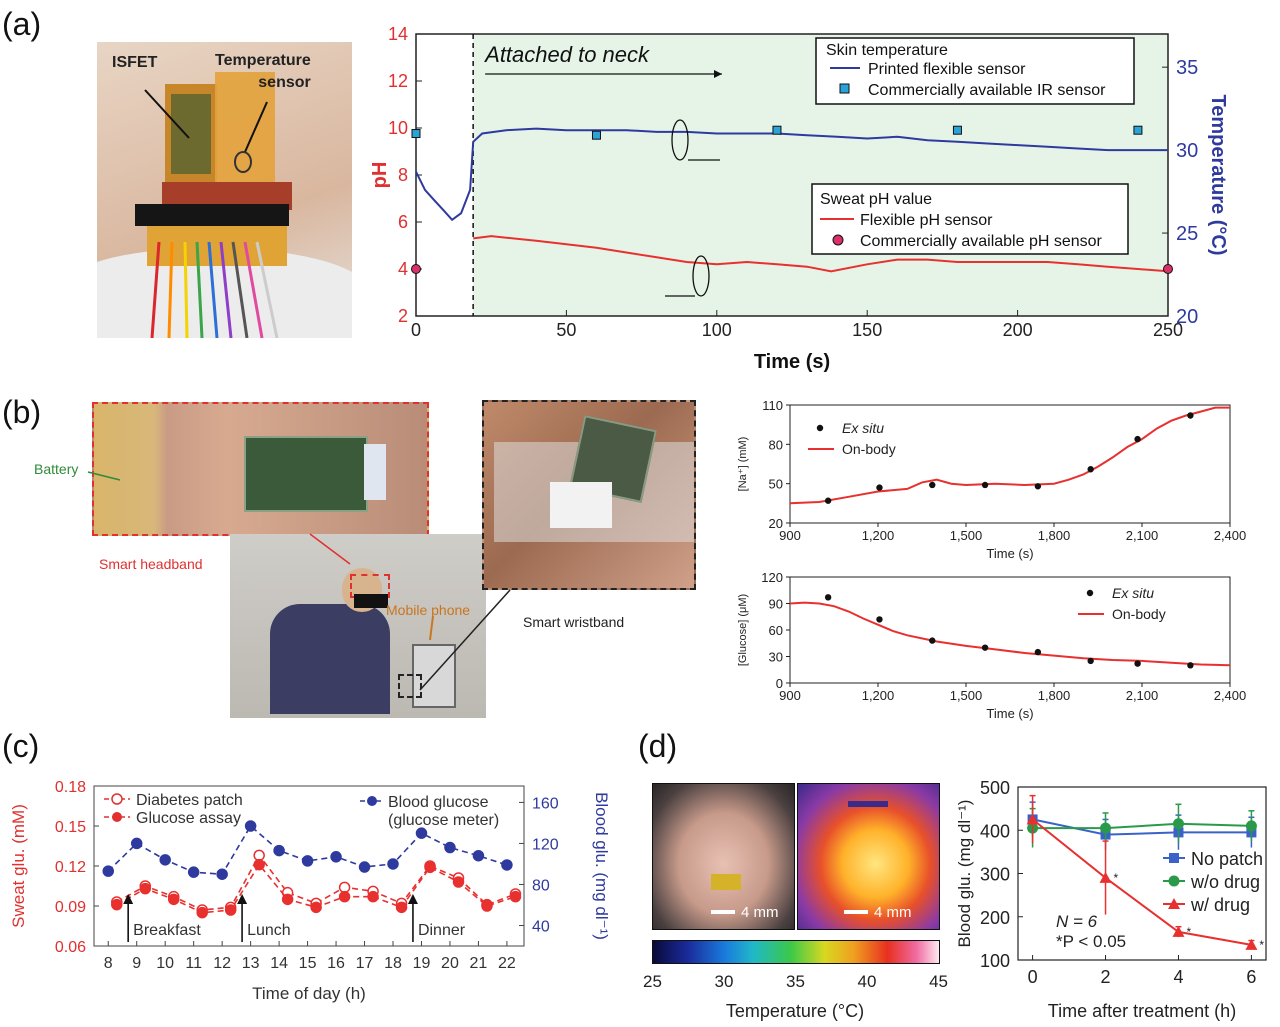 This screenshot has width=1280, height=1027. Describe the element at coordinates (375, 472) in the screenshot. I see `headband-sensor` at that location.